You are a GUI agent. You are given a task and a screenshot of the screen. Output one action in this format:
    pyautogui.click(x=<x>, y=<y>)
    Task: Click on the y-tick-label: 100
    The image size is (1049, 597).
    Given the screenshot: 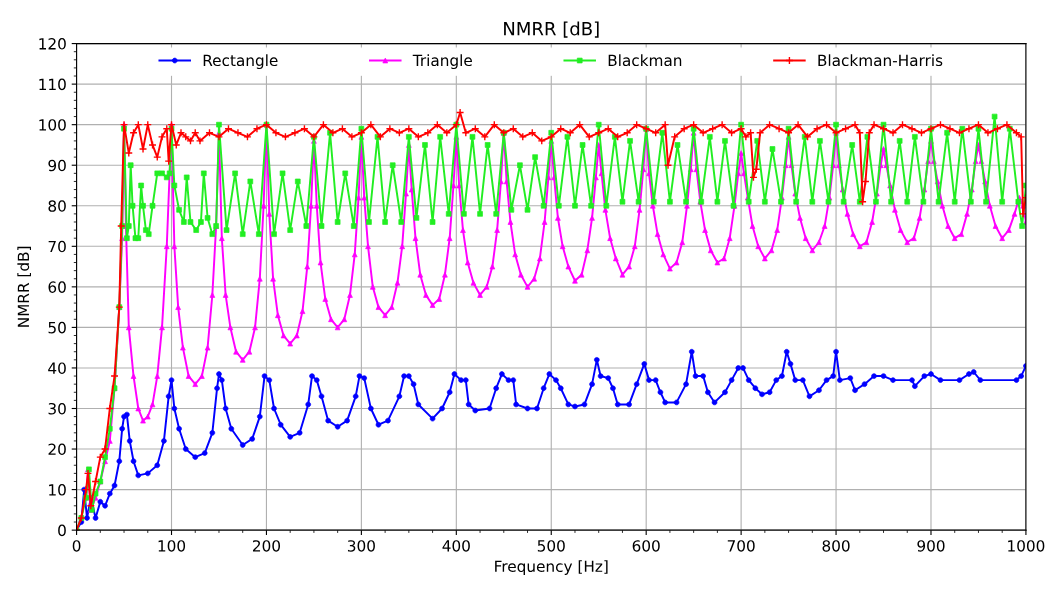 What is the action you would take?
    pyautogui.click(x=52, y=125)
    